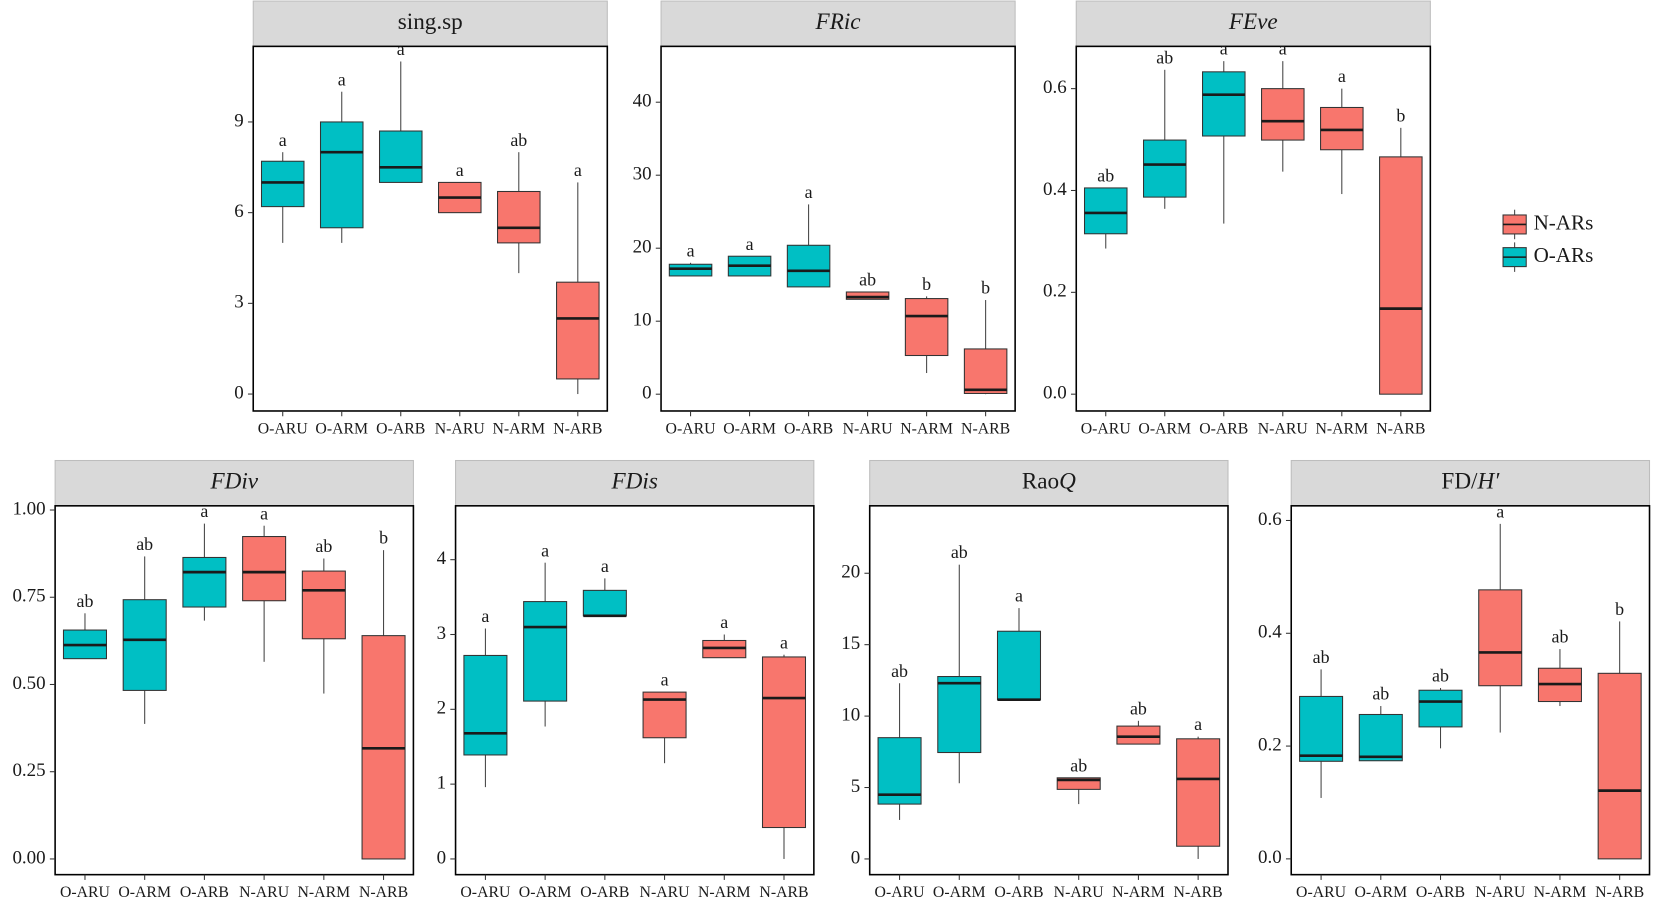 This screenshot has width=1653, height=901. I want to click on y-tick-label: 0.2, so click(1055, 291).